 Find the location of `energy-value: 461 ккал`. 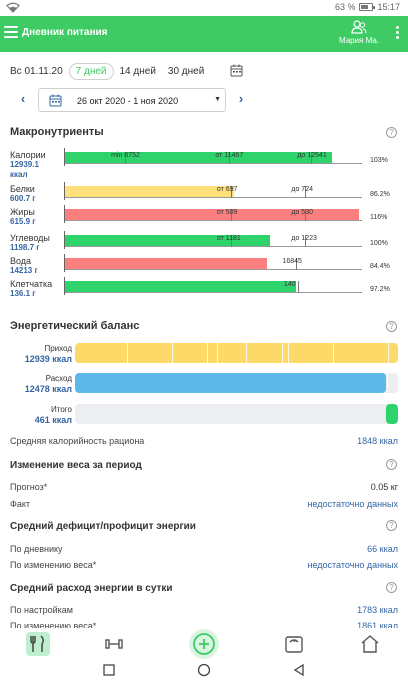

energy-value: 461 ккал is located at coordinates (53, 420).